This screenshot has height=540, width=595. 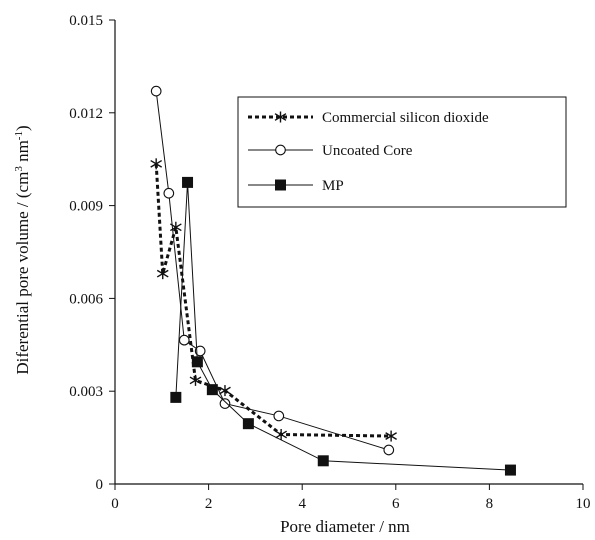 What do you see at coordinates (396, 504) in the screenshot?
I see `x-tick-label: 6` at bounding box center [396, 504].